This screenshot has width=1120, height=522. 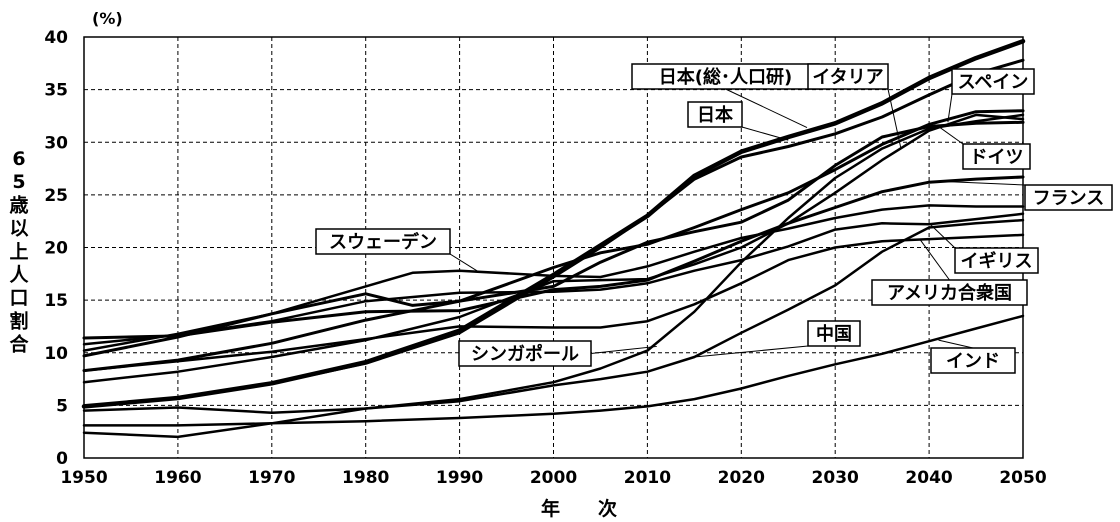 I want to click on series-label: スウェーデン, so click(x=383, y=242).